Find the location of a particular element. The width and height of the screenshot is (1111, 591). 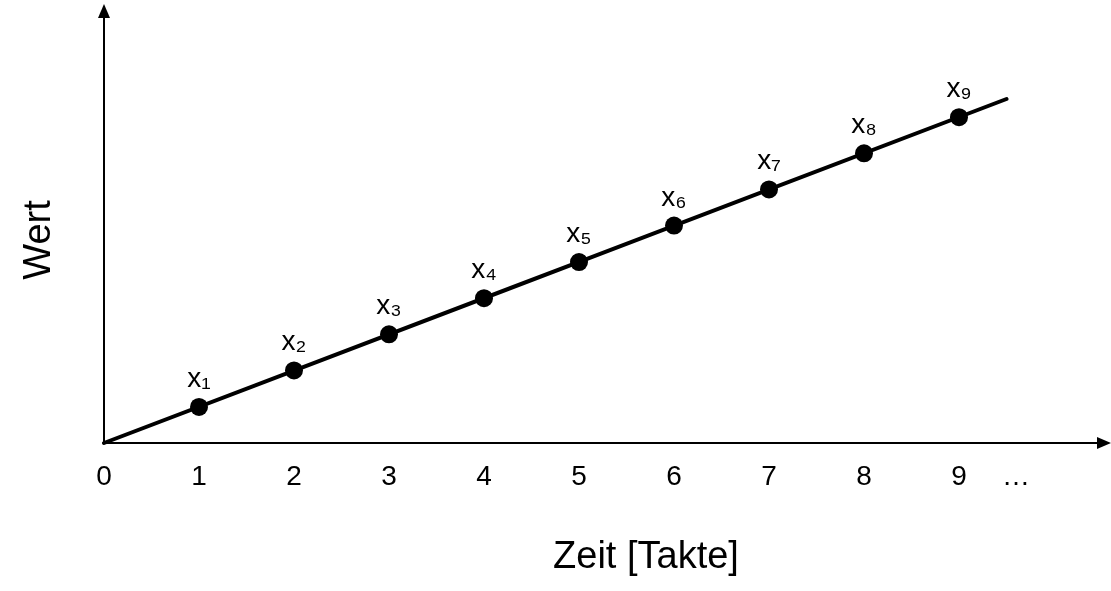

annotation: x₃ is located at coordinates (389, 305).